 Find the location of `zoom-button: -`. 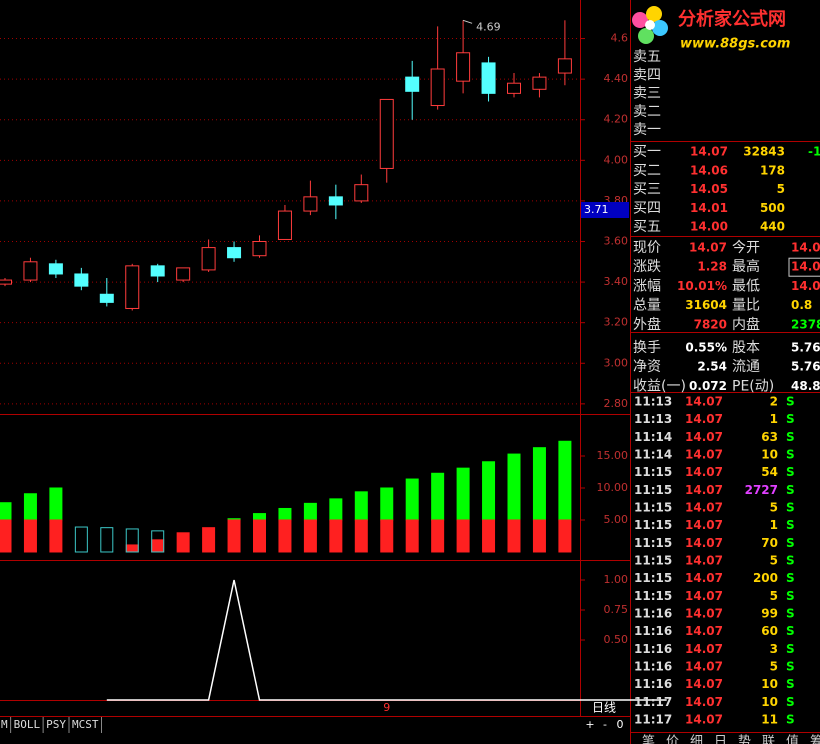

zoom-button: - is located at coordinates (605, 724).